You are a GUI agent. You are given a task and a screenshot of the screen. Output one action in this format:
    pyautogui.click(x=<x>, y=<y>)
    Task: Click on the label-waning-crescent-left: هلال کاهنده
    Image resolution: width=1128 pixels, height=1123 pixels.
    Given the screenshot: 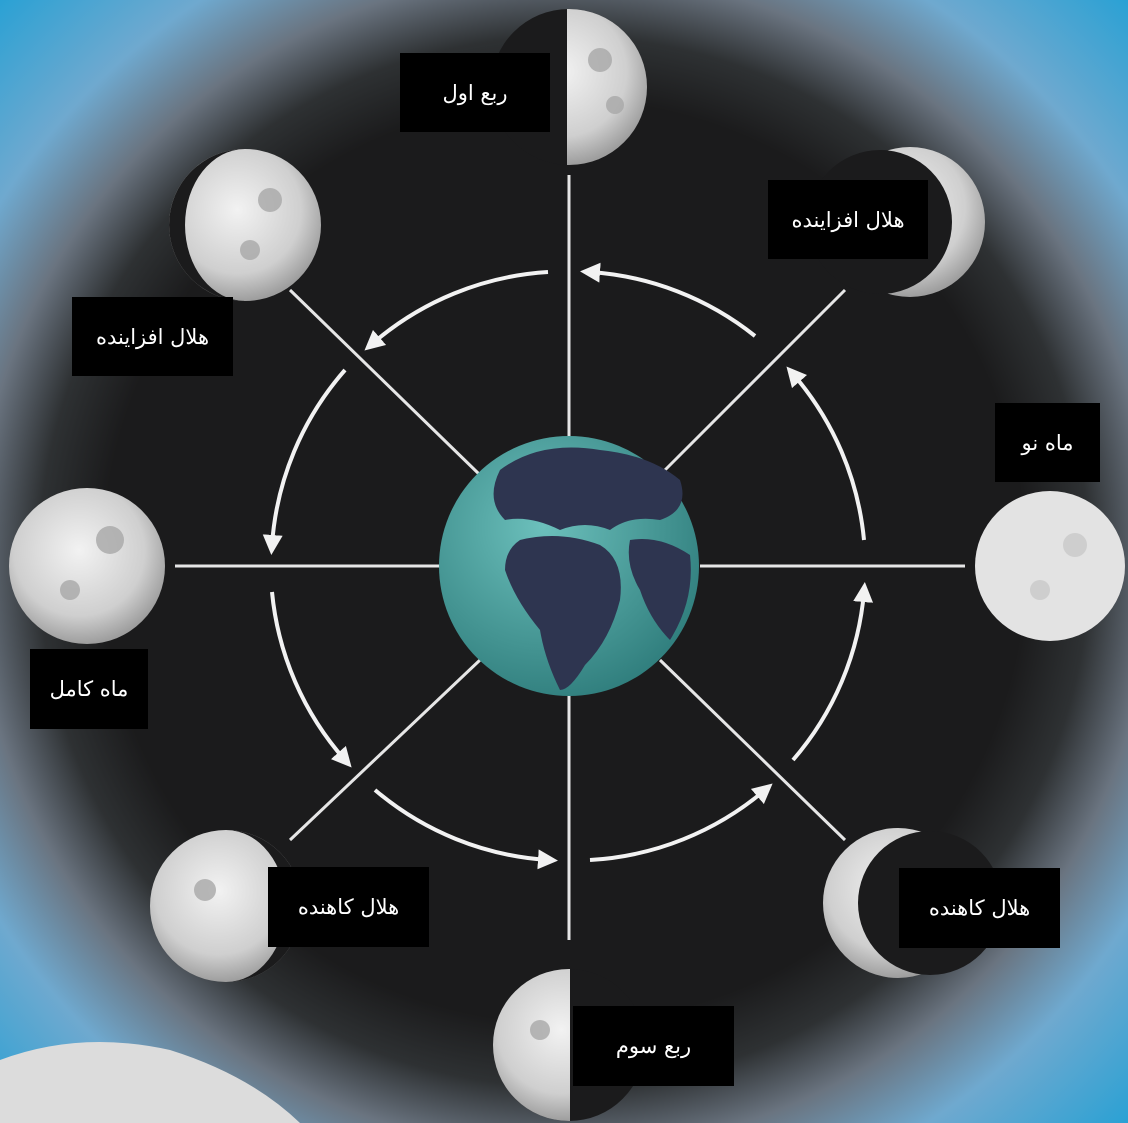 What is the action you would take?
    pyautogui.click(x=348, y=907)
    